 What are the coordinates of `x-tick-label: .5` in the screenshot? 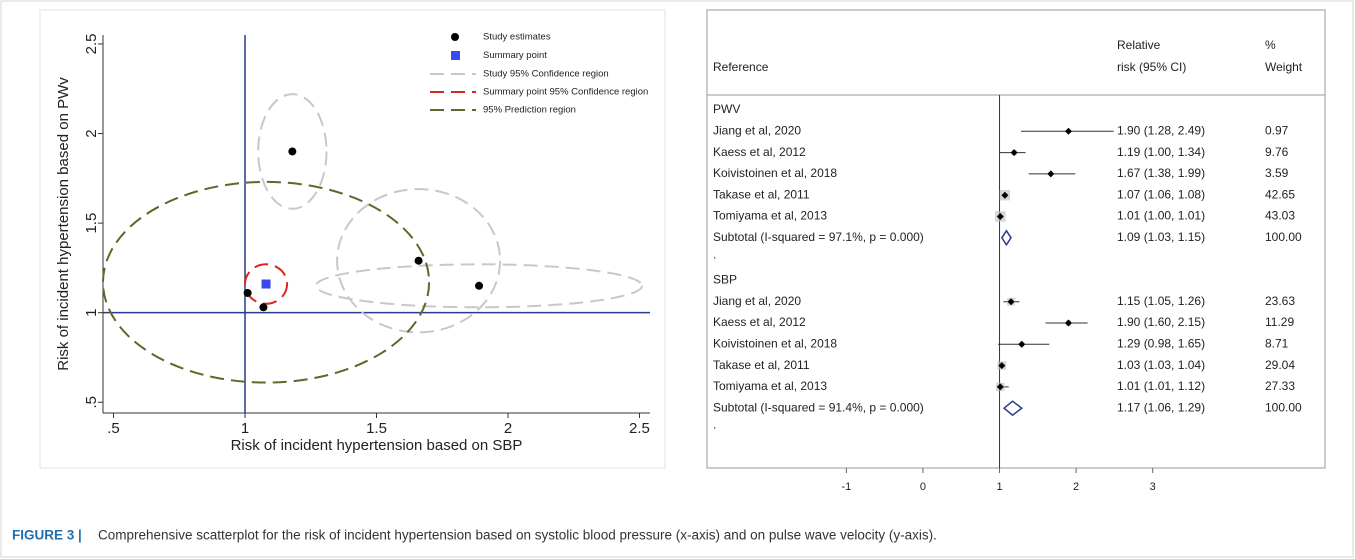 It's located at (113, 428).